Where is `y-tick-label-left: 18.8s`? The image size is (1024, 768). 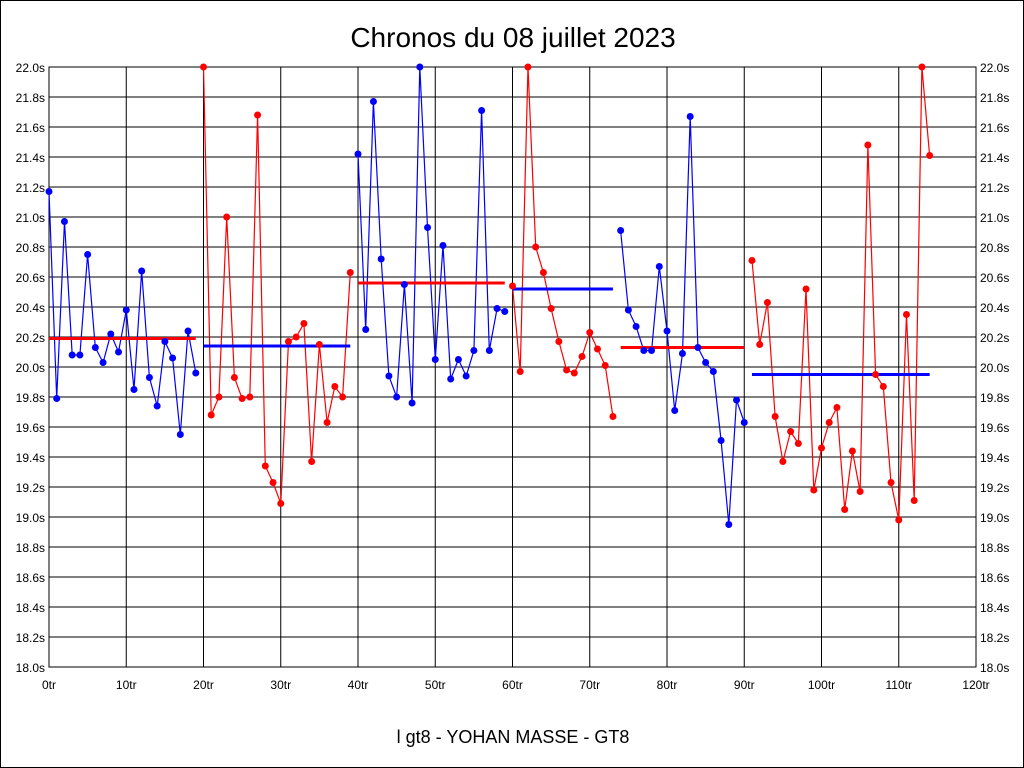
y-tick-label-left: 18.8s is located at coordinates (30, 548).